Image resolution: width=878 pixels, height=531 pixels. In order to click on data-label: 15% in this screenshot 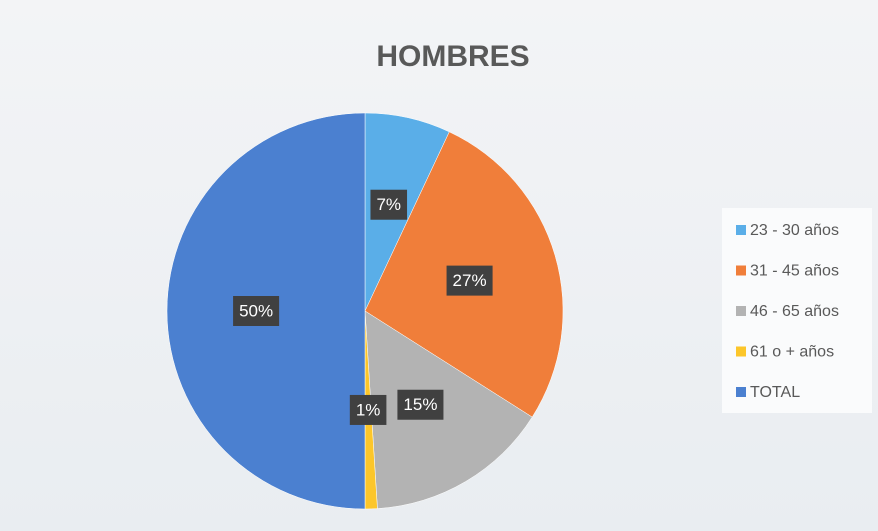, I will do `click(420, 404)`.